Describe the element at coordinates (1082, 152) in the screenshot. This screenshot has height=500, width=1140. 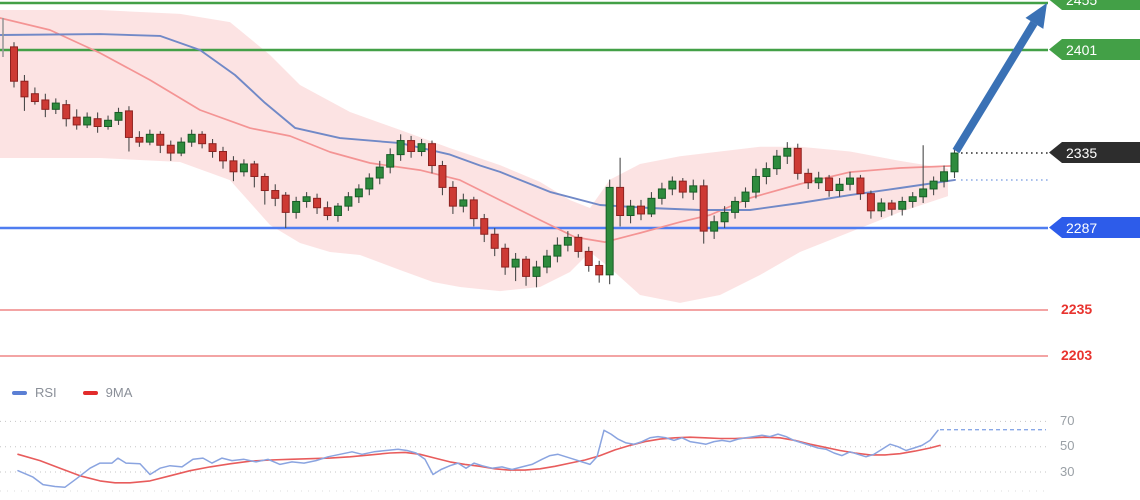
I see `price-label-current-text: 2335` at that location.